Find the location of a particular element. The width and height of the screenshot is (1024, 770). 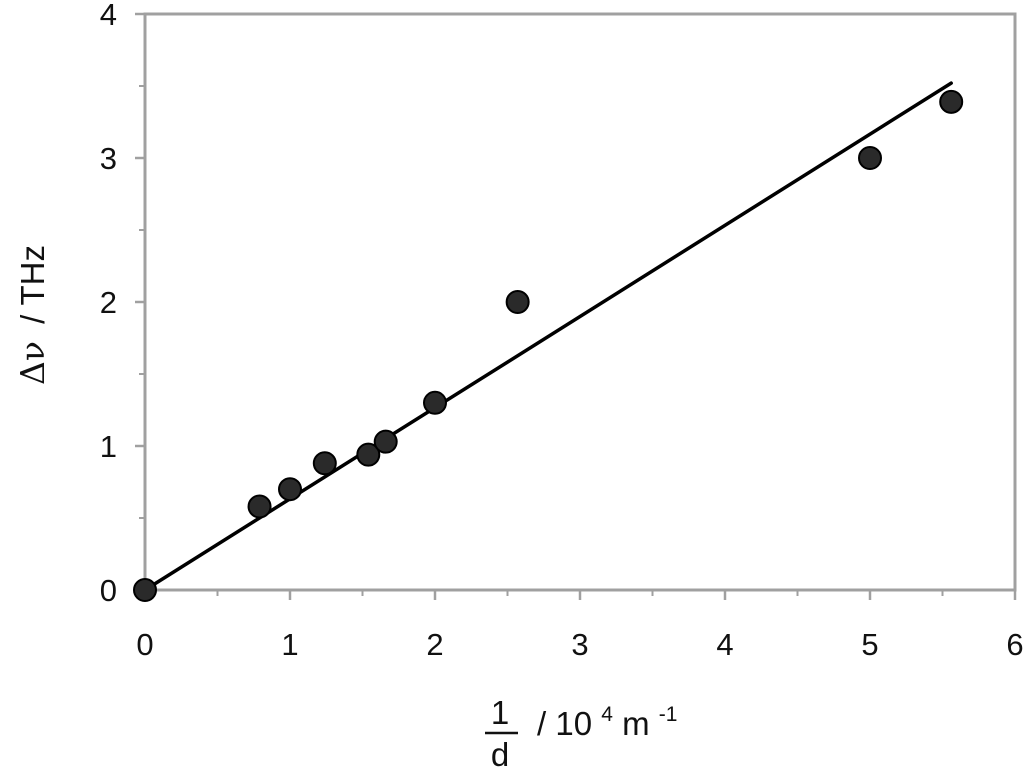

y-tick-label: 0 is located at coordinates (108, 590).